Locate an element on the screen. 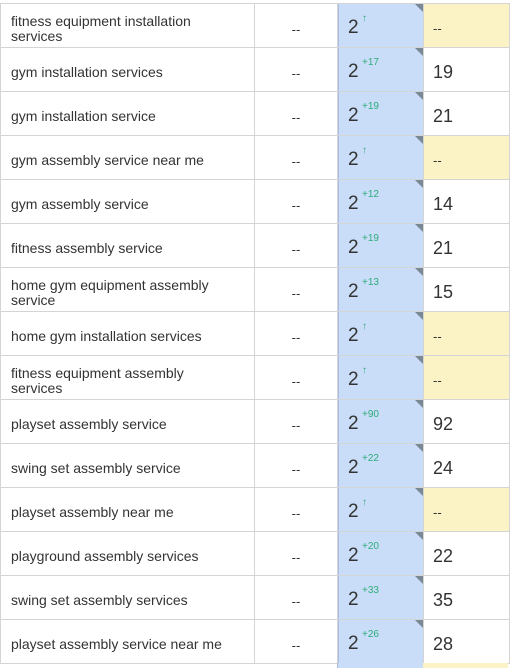 The width and height of the screenshot is (513, 668). table-row: home gym installation services -- 2 ↑ -- is located at coordinates (255, 334).